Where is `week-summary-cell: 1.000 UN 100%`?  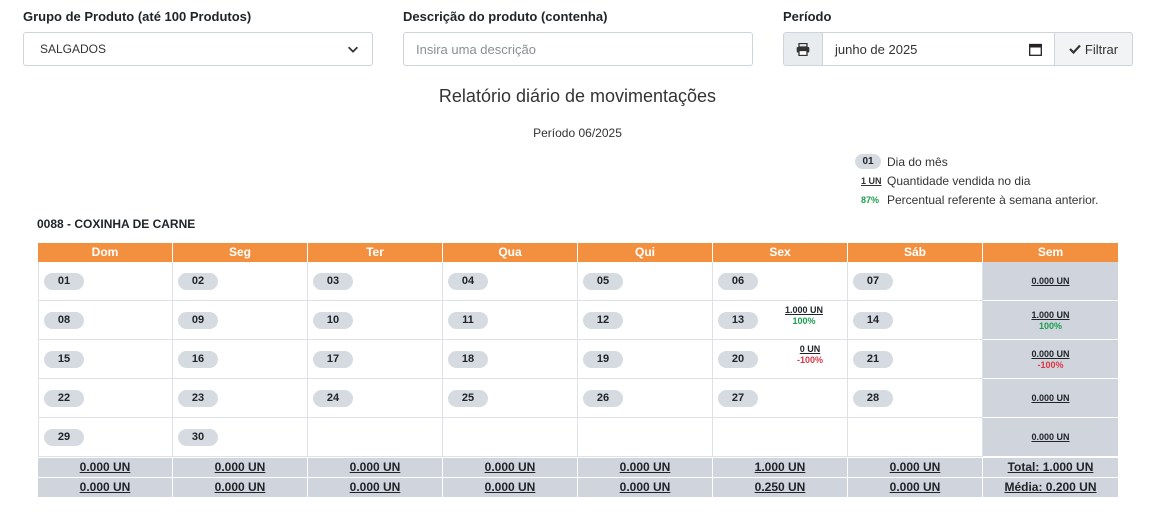
week-summary-cell: 1.000 UN 100% is located at coordinates (1050, 320).